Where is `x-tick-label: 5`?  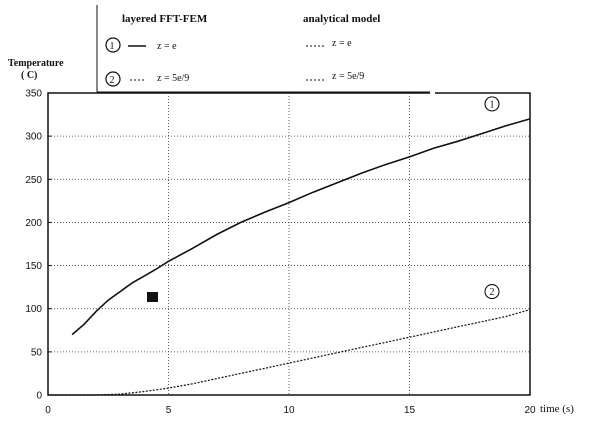 x-tick-label: 5 is located at coordinates (169, 410).